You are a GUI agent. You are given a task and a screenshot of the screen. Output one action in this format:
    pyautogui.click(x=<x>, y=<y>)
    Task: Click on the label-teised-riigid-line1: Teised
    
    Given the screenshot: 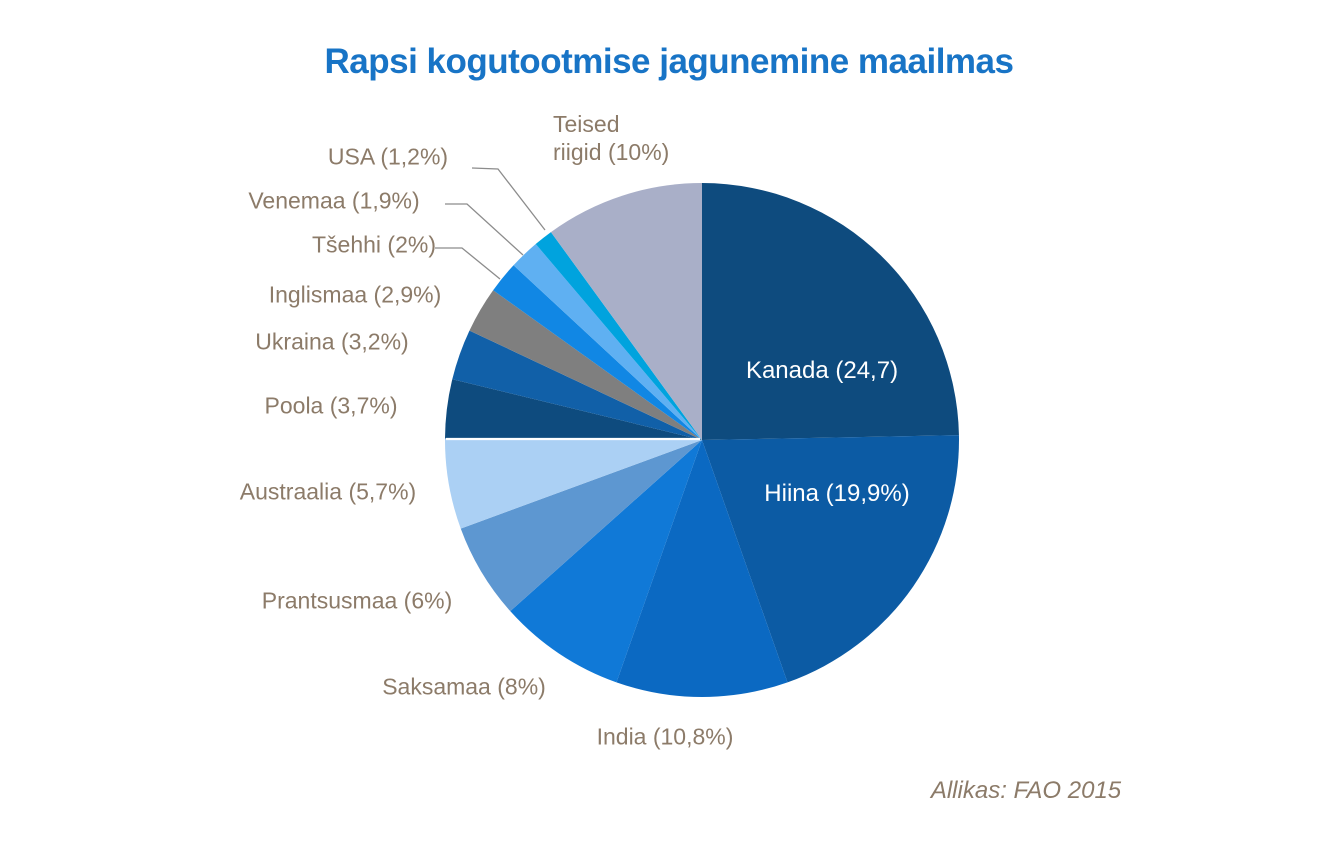 What is the action you would take?
    pyautogui.click(x=586, y=124)
    